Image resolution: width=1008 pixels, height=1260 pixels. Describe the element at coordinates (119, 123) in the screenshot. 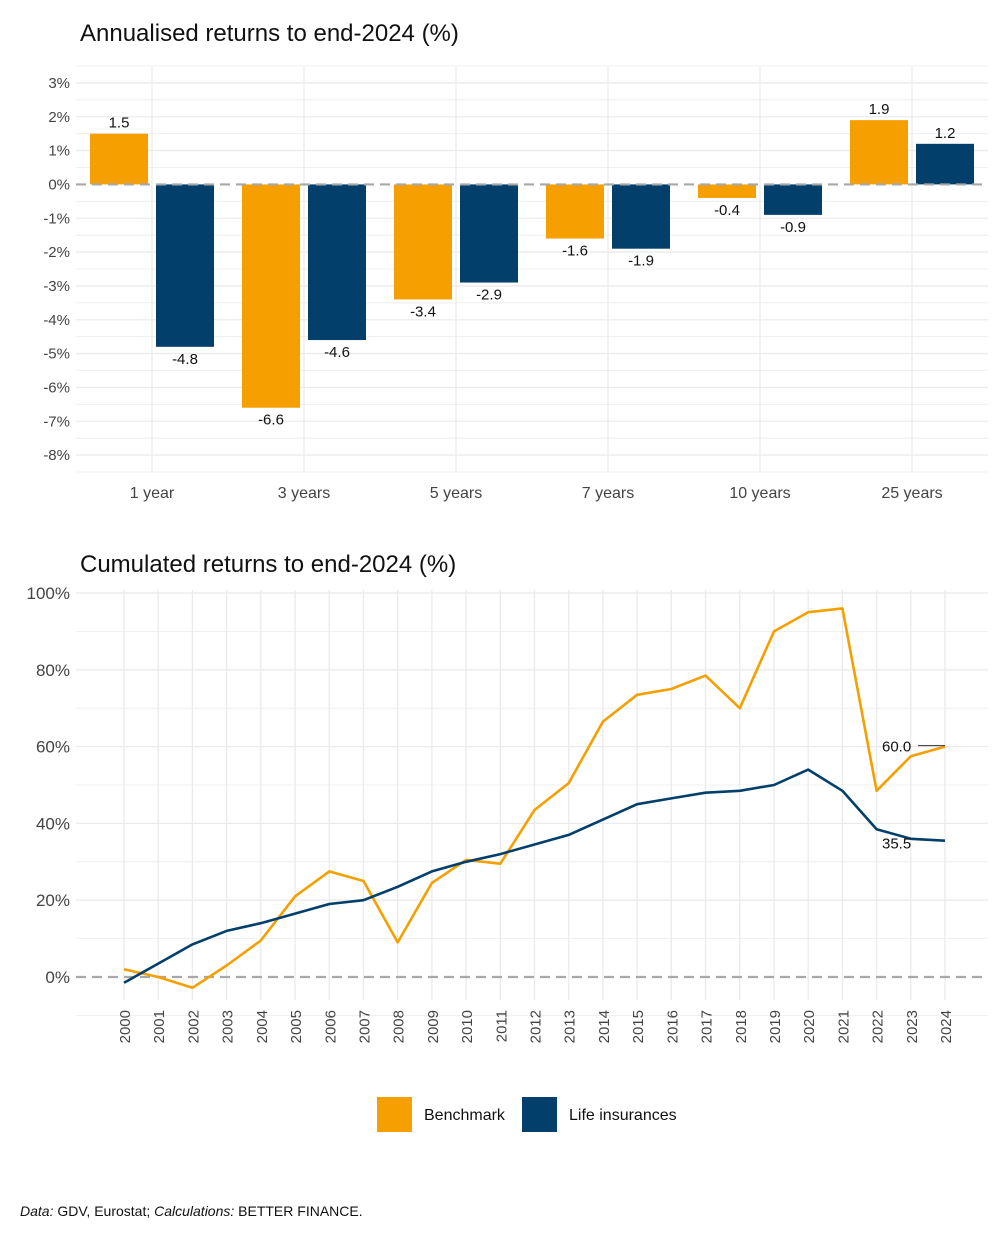

I see `bar-data-label: 1.5` at that location.